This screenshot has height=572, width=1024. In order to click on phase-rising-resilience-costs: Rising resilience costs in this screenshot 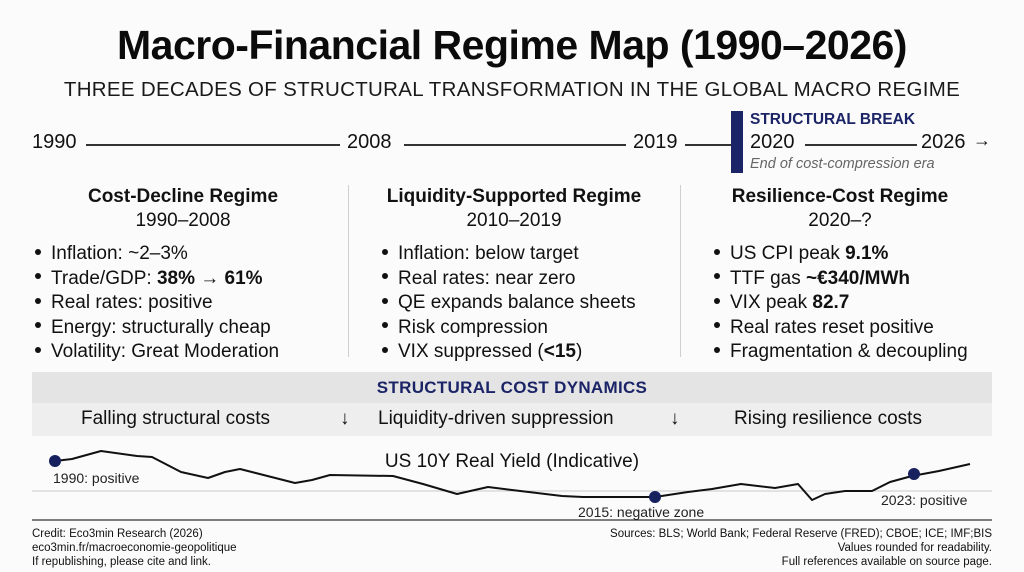, I will do `click(828, 418)`.